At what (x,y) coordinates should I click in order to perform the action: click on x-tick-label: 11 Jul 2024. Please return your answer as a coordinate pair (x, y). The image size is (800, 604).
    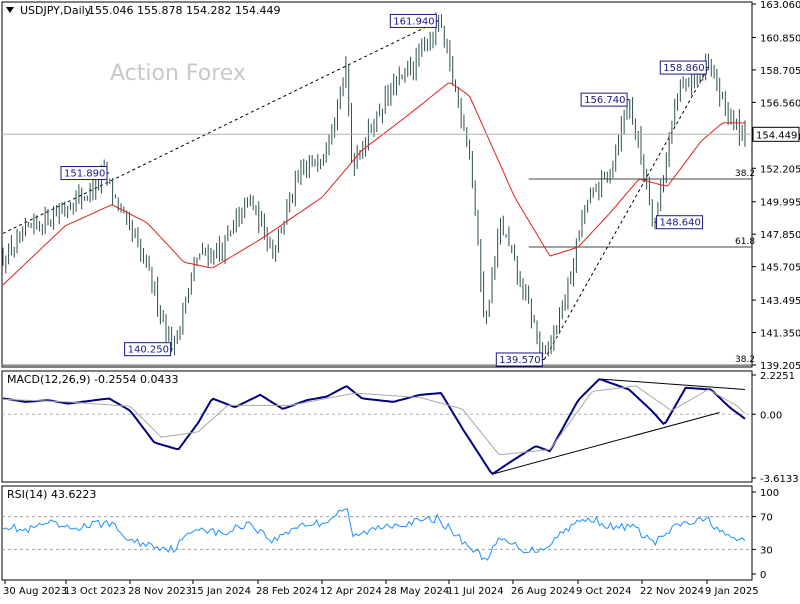
    Looking at the image, I should click on (475, 591).